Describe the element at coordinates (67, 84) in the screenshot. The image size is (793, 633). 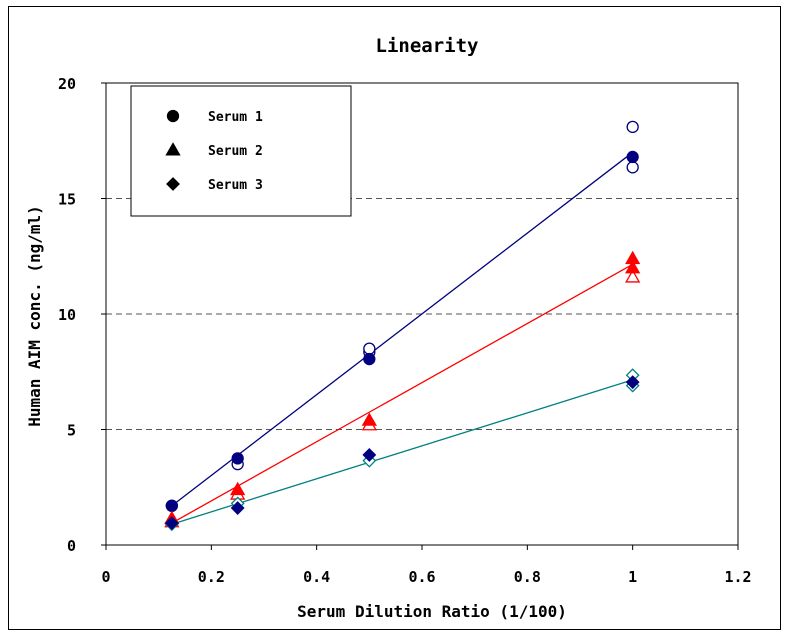
I see `y-tick-label: 20` at that location.